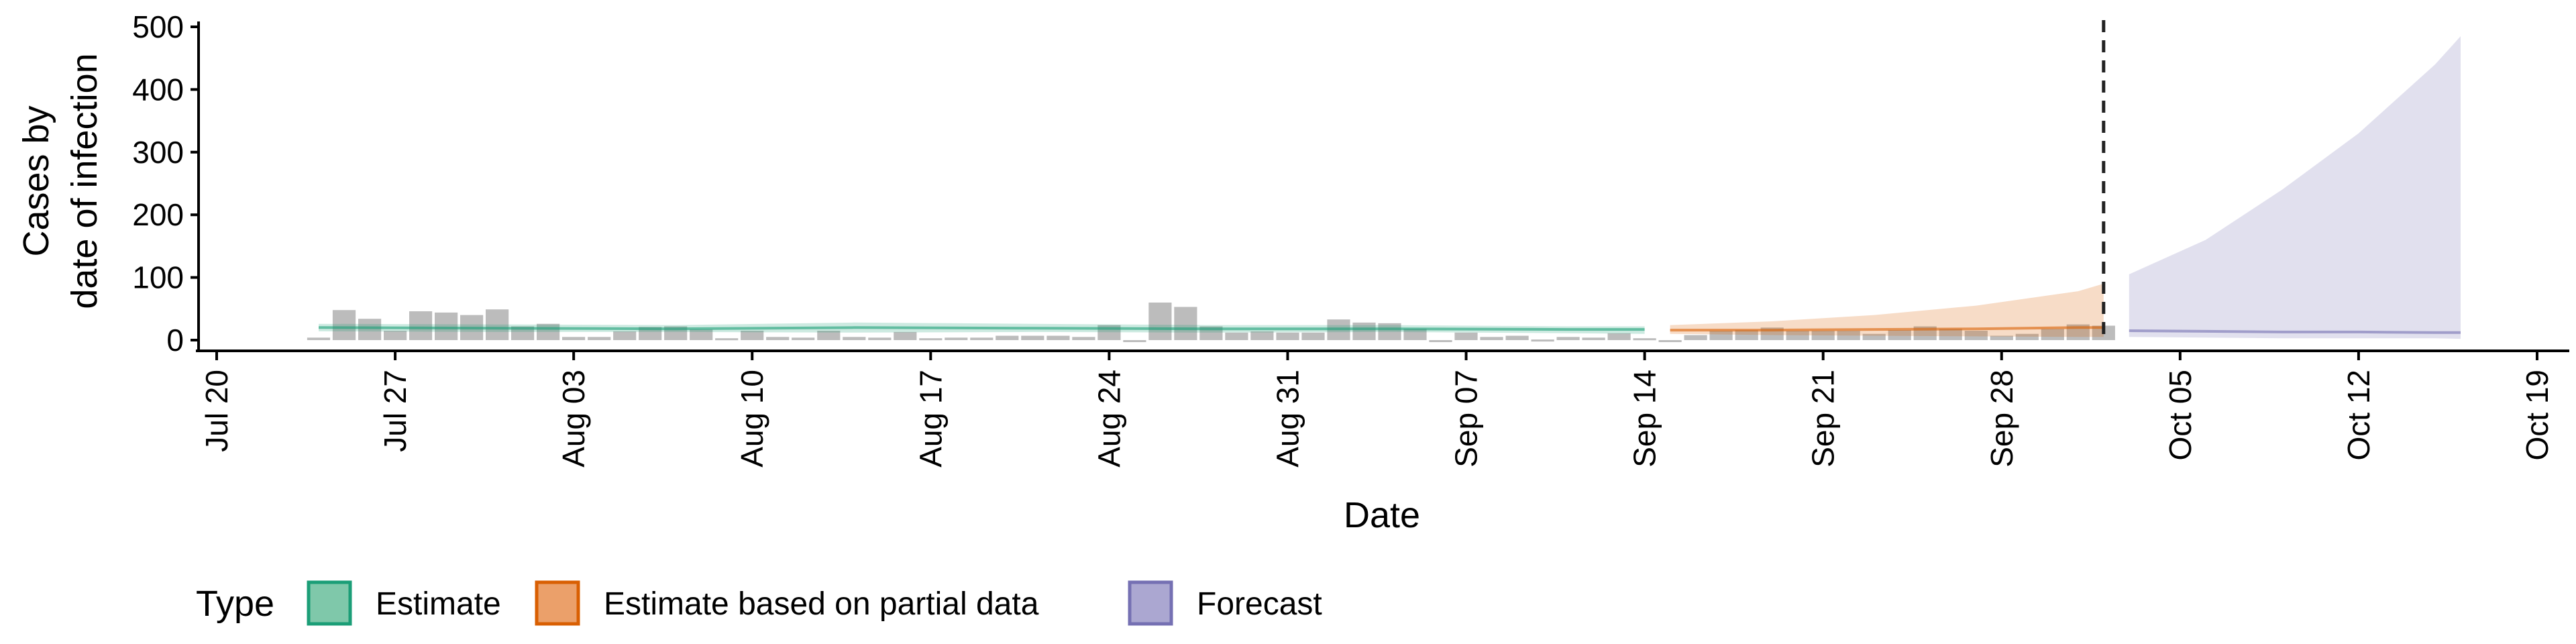 This screenshot has width=2576, height=644. I want to click on x-tick-label: Oct 19, so click(2537, 415).